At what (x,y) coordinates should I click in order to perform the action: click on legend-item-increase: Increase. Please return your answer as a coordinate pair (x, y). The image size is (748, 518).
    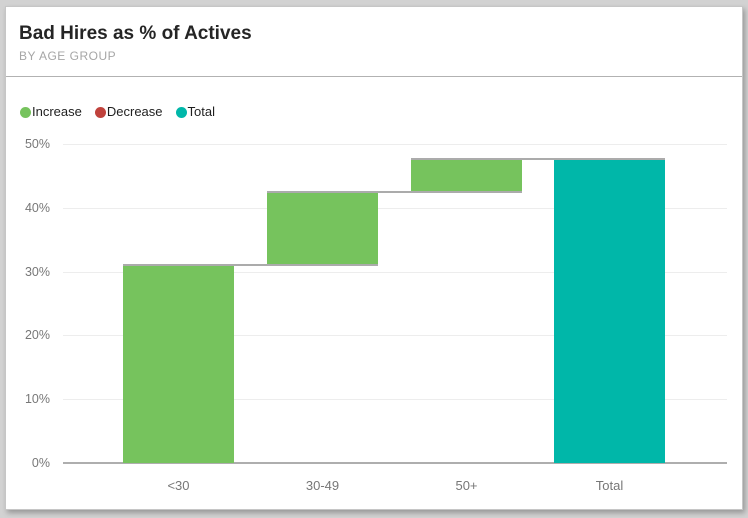
    Looking at the image, I should click on (51, 112).